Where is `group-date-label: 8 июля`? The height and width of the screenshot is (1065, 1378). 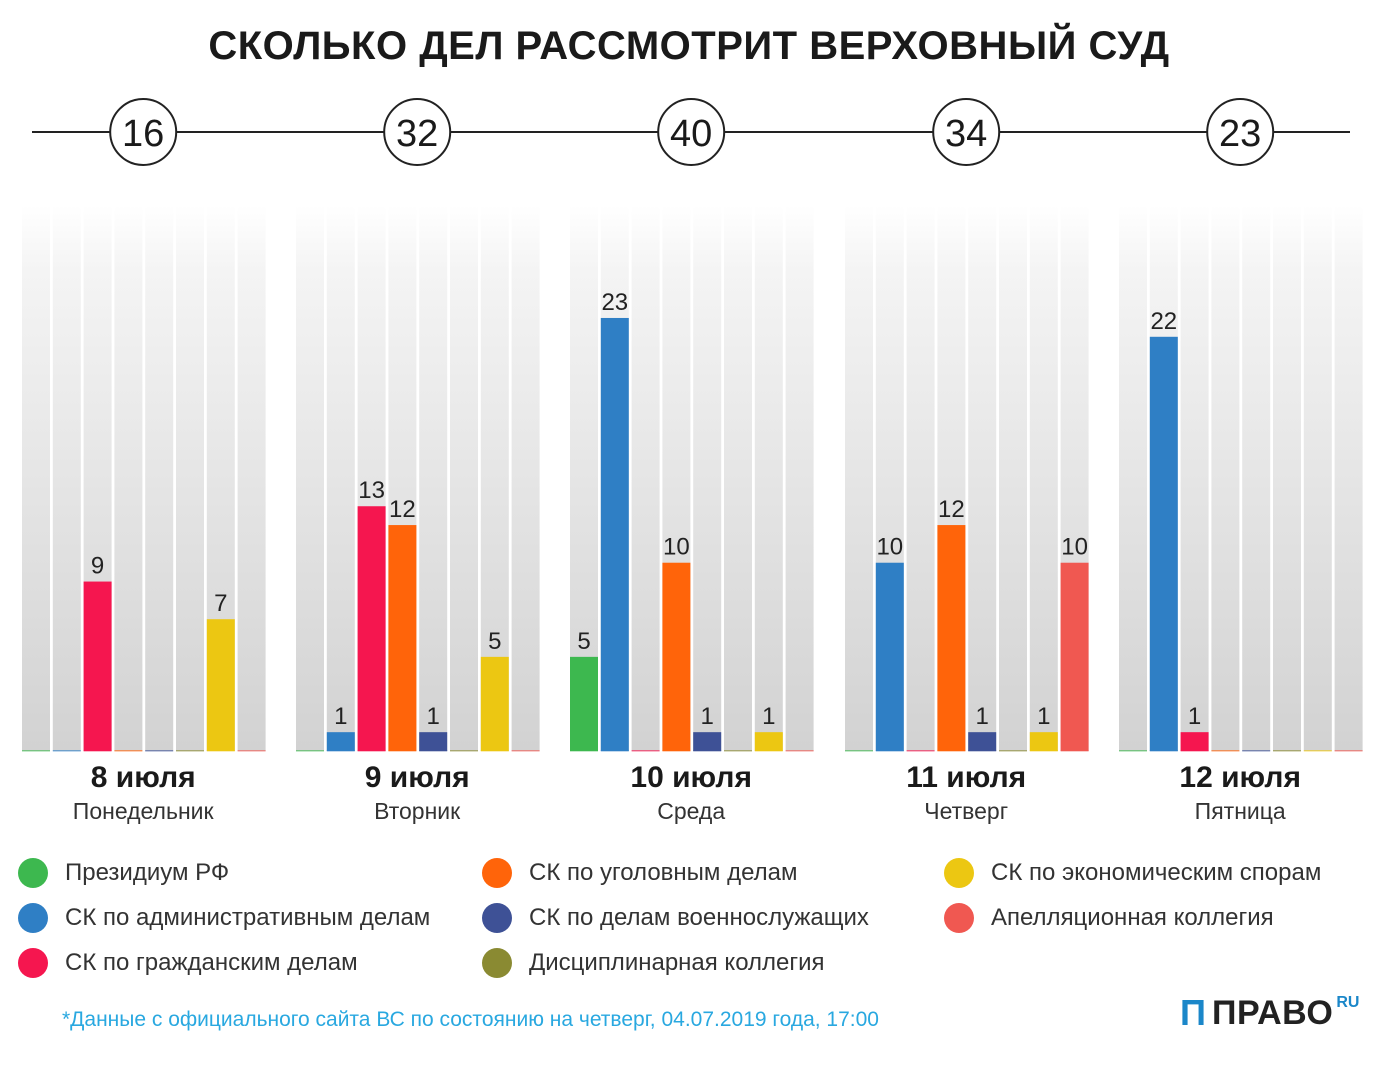 group-date-label: 8 июля is located at coordinates (143, 777).